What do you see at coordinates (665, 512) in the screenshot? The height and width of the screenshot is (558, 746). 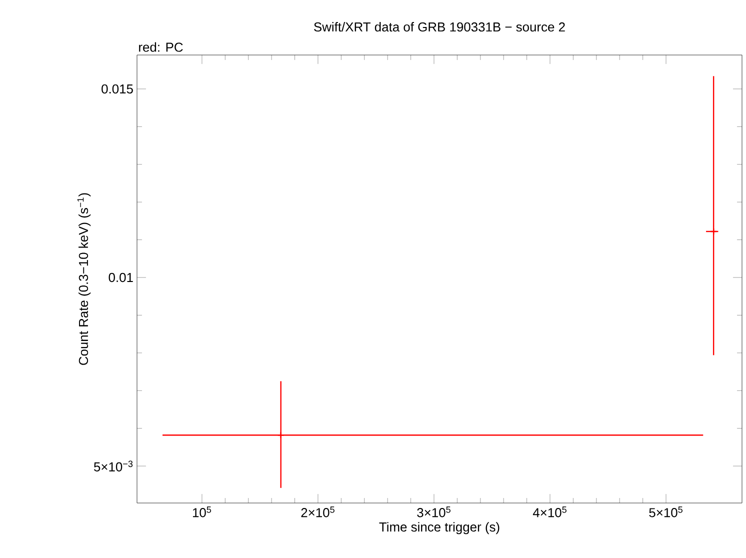 I see `x-tick-label: 5×10$^{5}$` at bounding box center [665, 512].